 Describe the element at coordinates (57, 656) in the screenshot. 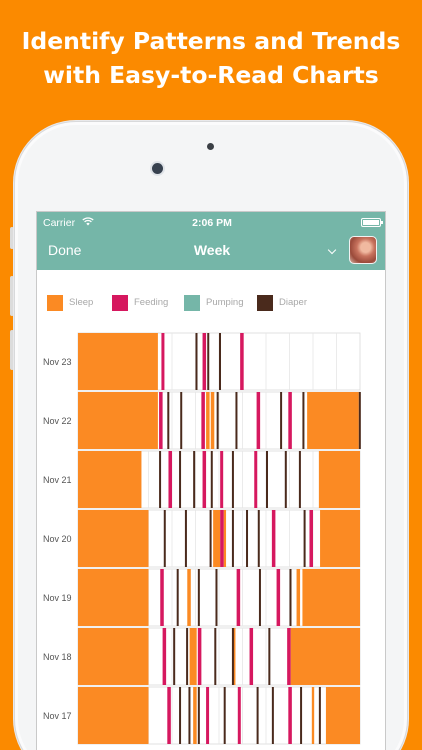

I see `day-label: Nov 18` at that location.